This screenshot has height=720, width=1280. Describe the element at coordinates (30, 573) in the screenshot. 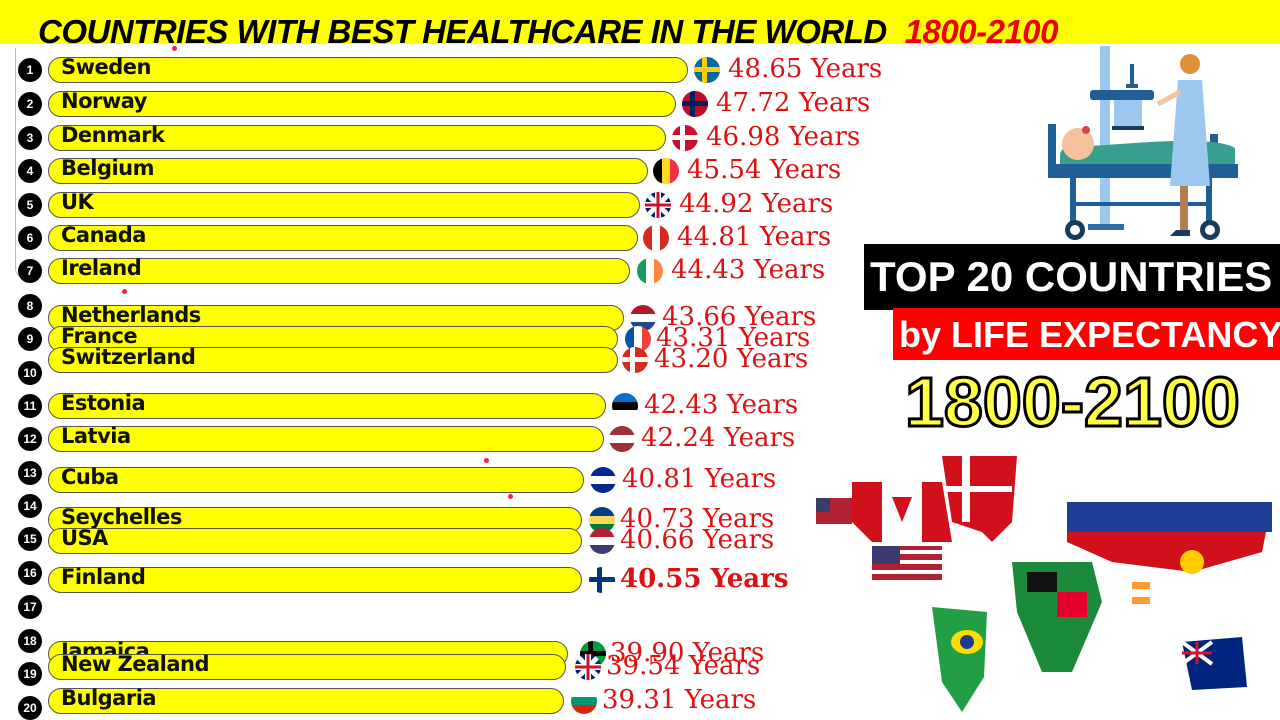

I see `rank-badge: 16` at that location.